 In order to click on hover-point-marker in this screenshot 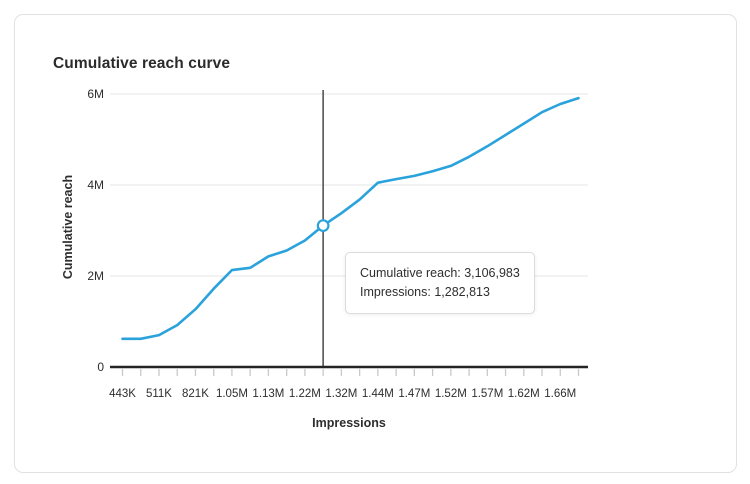, I will do `click(323, 226)`.